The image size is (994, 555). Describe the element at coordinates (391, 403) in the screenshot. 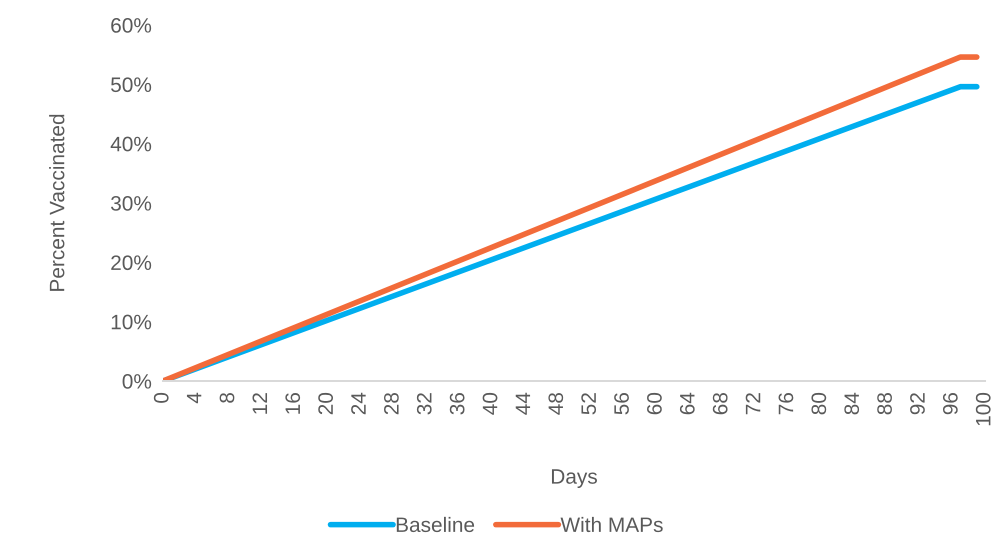

I see `x-tick-label: 28` at that location.